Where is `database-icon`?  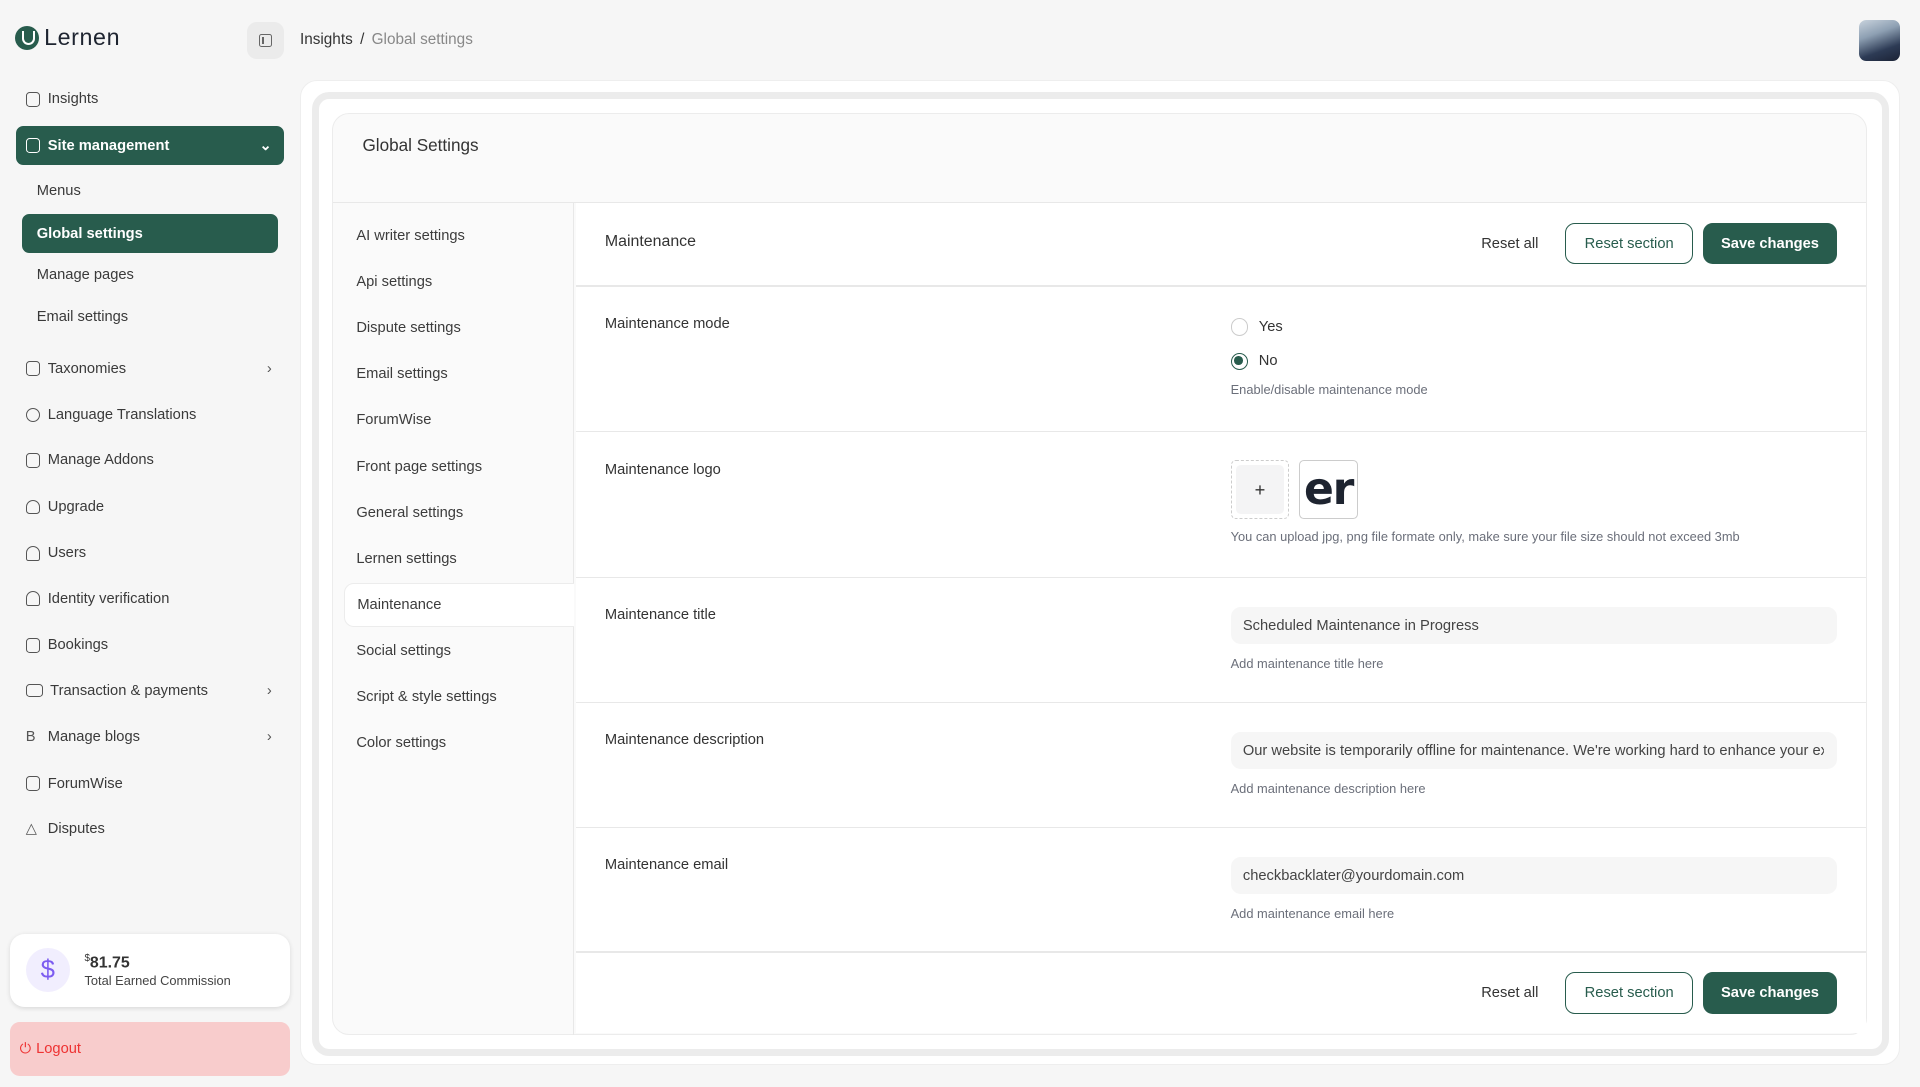 database-icon is located at coordinates (33, 368).